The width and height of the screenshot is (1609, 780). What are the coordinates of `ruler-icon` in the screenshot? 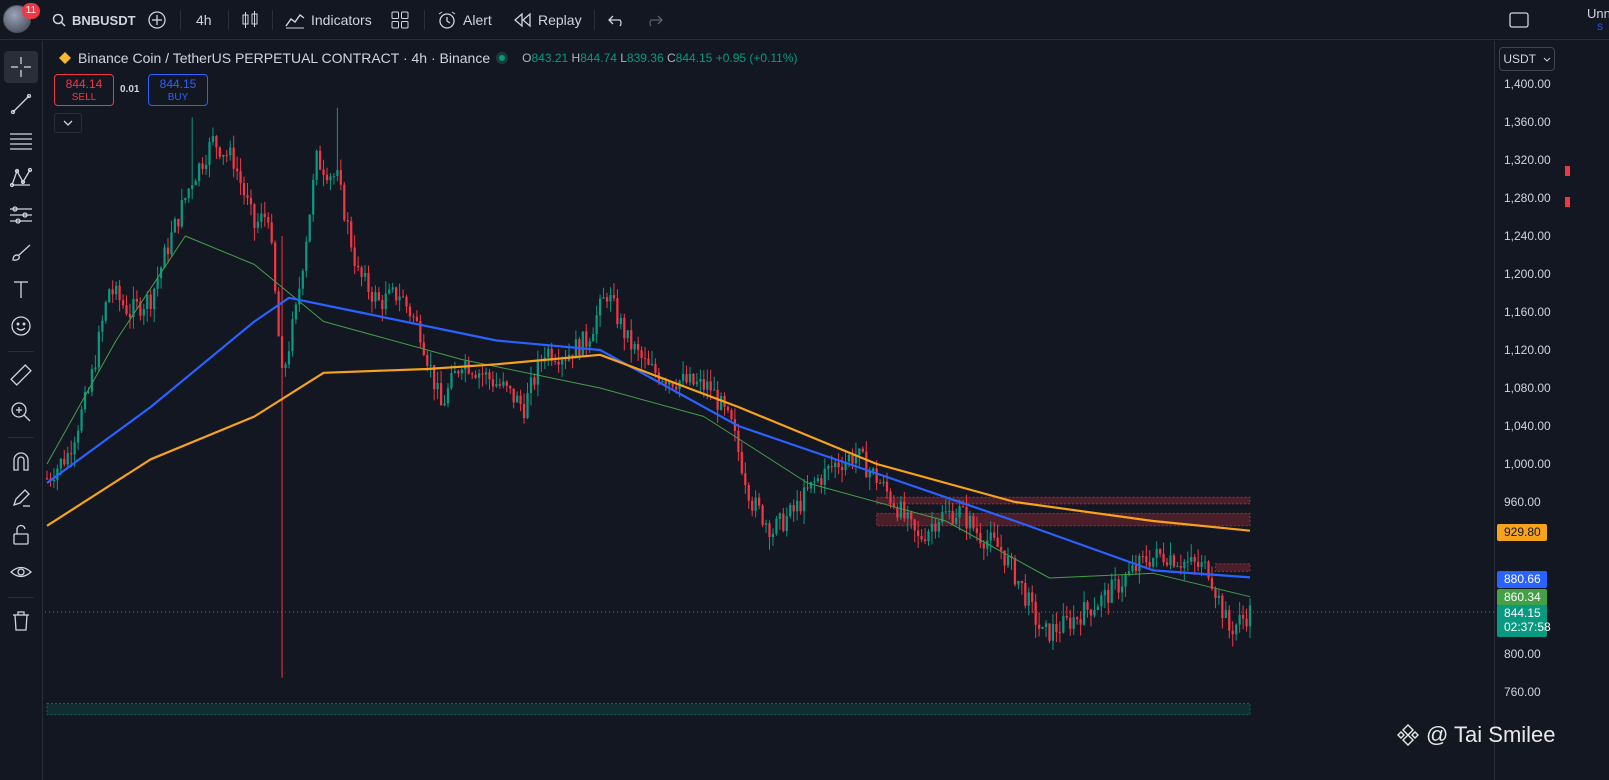 It's located at (21, 375).